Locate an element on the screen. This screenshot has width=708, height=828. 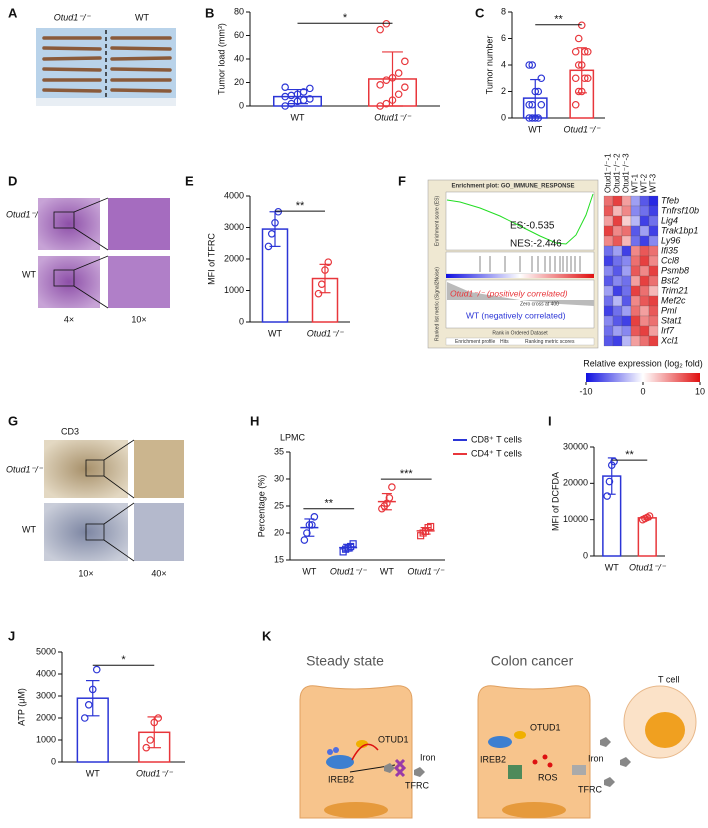
y-tick-label: 8 is located at coordinates (503, 11).